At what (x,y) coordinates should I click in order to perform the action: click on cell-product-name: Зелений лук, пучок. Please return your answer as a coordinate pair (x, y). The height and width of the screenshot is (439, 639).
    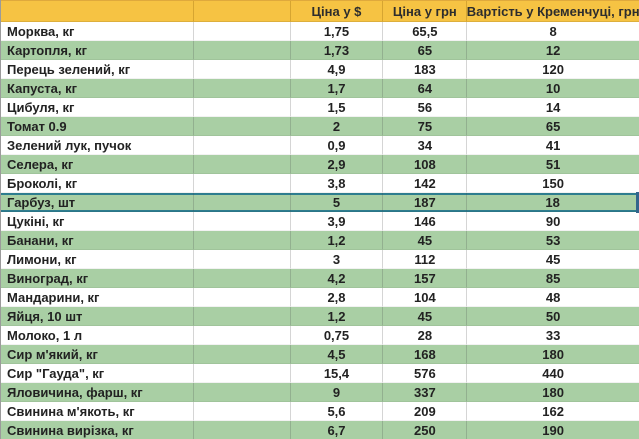
    Looking at the image, I should click on (97, 145).